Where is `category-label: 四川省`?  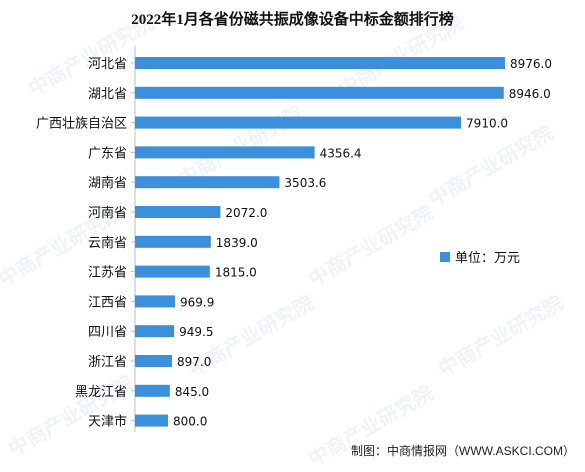 category-label: 四川省 is located at coordinates (107, 332).